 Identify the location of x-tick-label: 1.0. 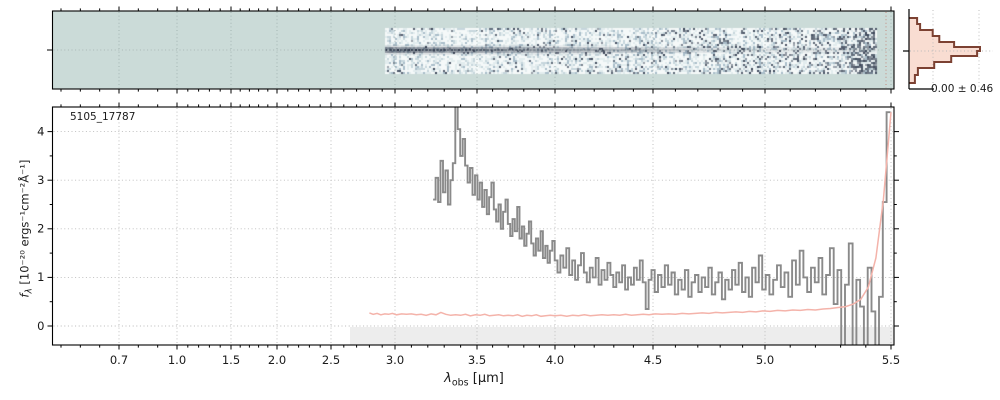
(177, 360).